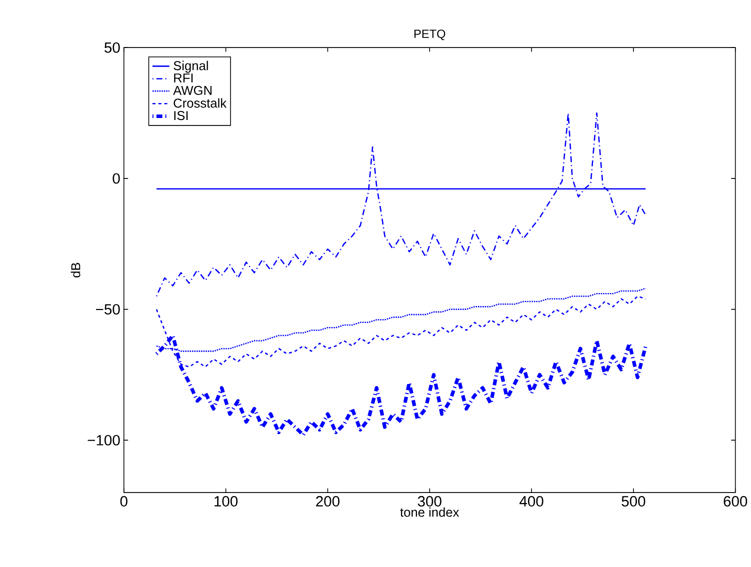 The image size is (751, 567). Describe the element at coordinates (104, 440) in the screenshot. I see `y-tick-label: −100` at that location.